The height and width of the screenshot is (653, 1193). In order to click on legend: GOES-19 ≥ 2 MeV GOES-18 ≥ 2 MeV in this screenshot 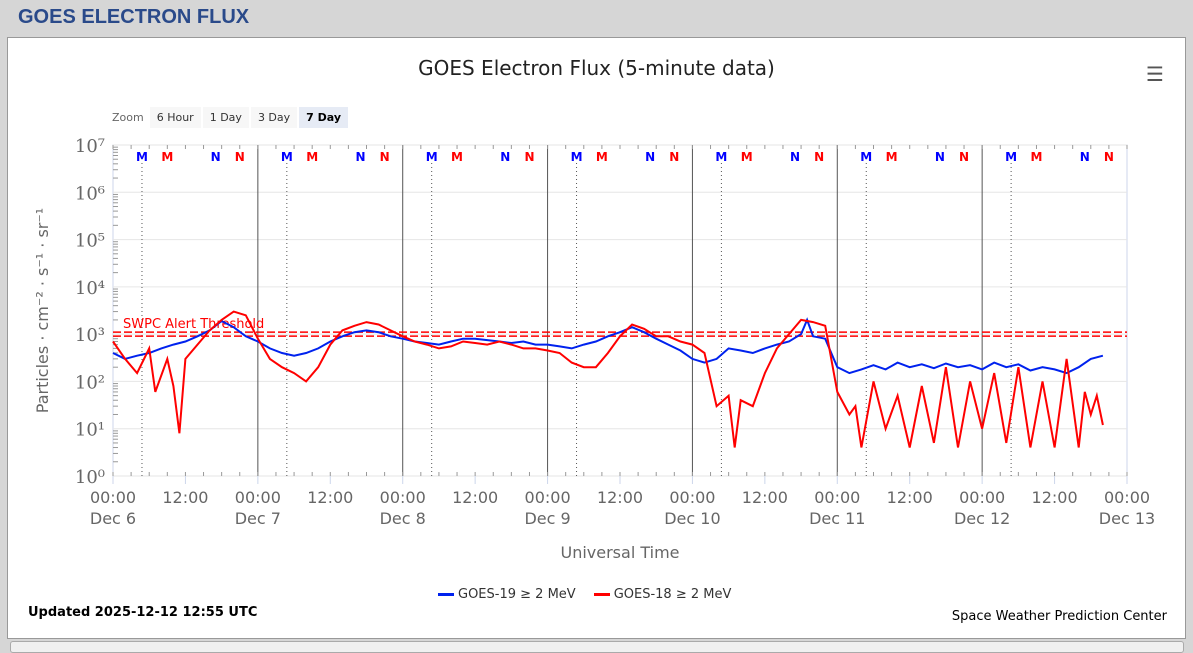, I will do `click(584, 594)`.